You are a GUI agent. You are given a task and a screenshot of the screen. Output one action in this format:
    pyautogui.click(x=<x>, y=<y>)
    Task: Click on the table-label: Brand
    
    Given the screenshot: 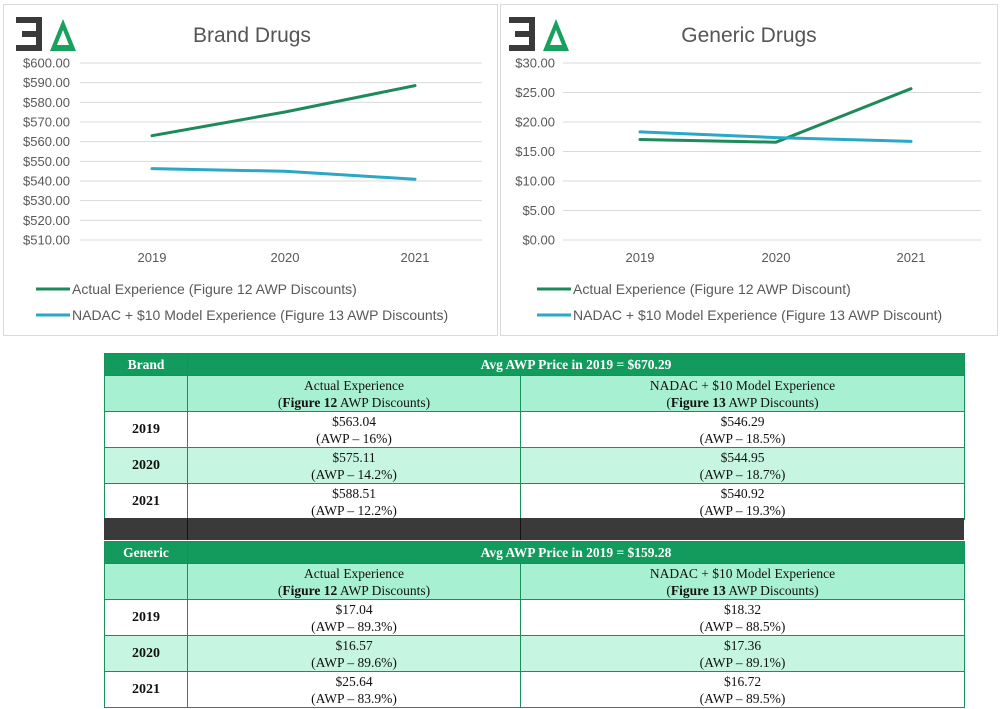 What is the action you would take?
    pyautogui.click(x=146, y=364)
    